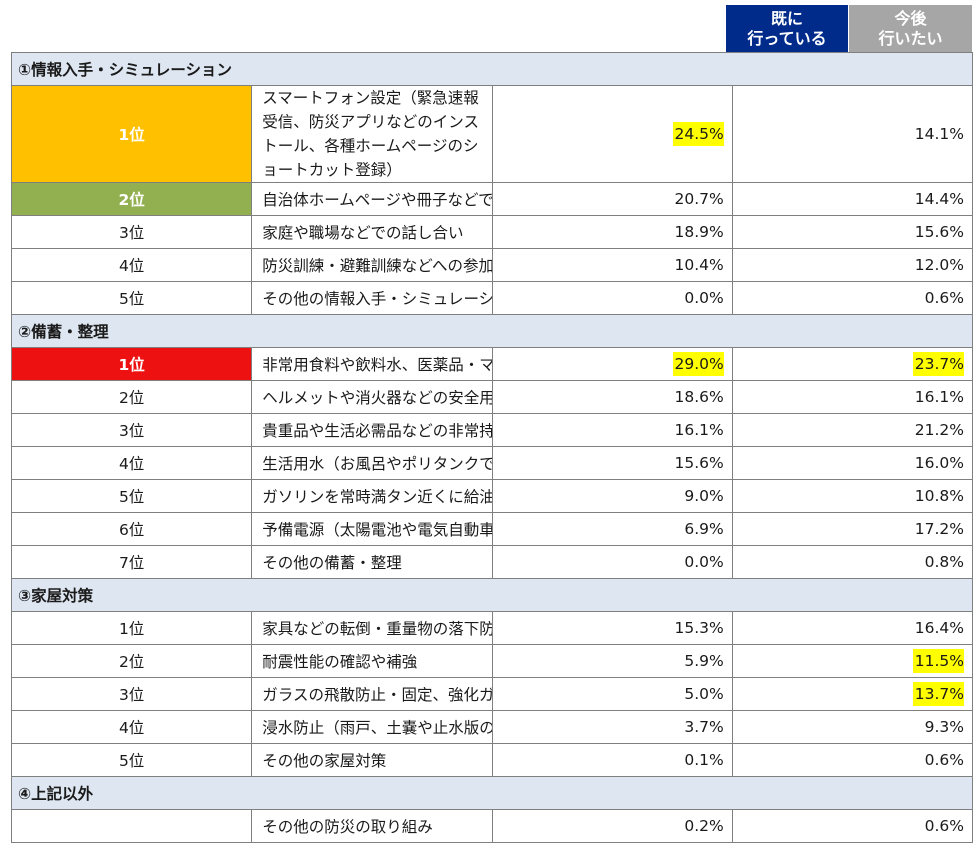 This screenshot has height=843, width=978. I want to click on column-header-want-to-do-line1: 今後, so click(910, 18).